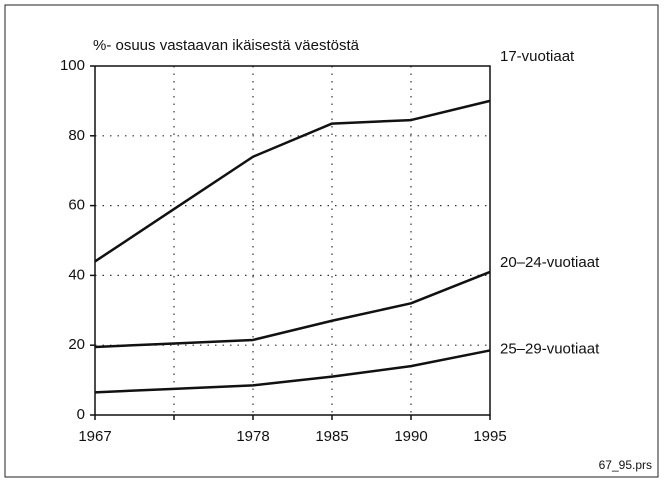 This screenshot has width=664, height=482. Describe the element at coordinates (489, 436) in the screenshot. I see `x-tick-label: 1995` at that location.